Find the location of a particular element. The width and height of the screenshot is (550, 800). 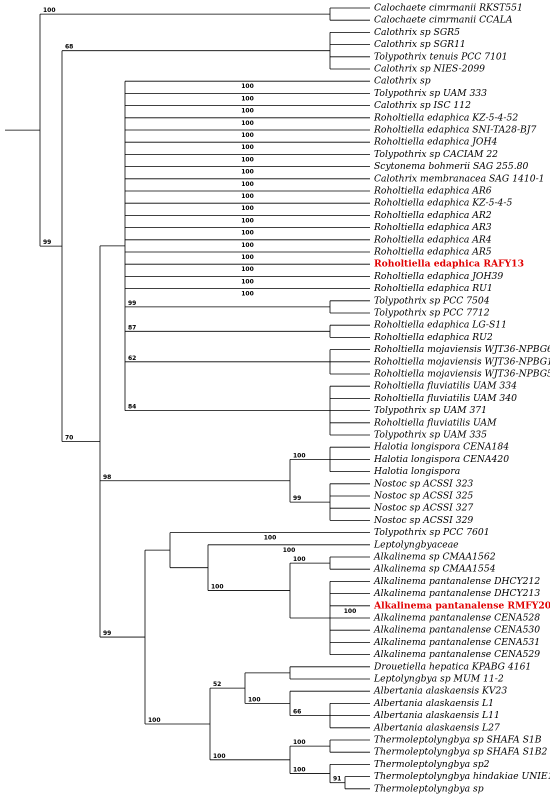

taxon-label: Roholtiella edaphica KZ-5-4-52 is located at coordinates (445, 117).